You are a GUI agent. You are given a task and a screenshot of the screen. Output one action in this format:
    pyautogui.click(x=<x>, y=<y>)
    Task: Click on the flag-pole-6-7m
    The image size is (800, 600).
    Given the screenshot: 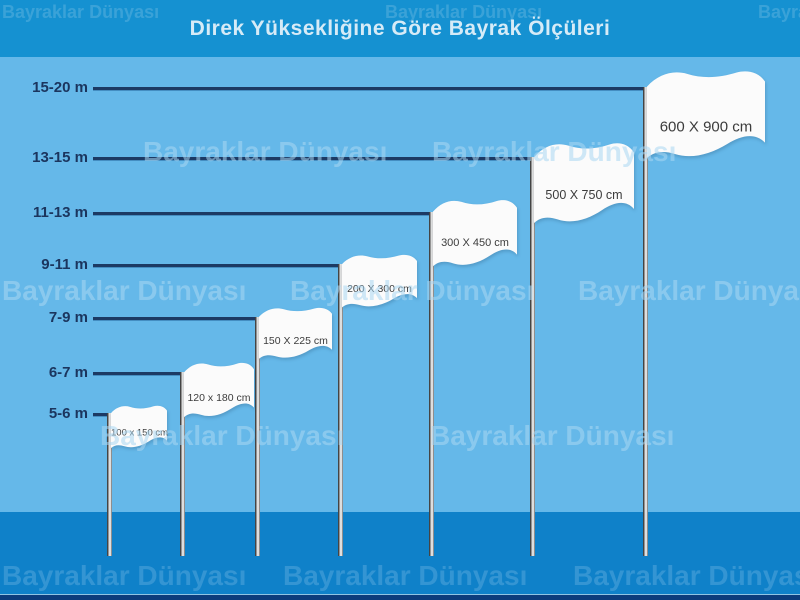 What is the action you would take?
    pyautogui.click(x=182, y=464)
    